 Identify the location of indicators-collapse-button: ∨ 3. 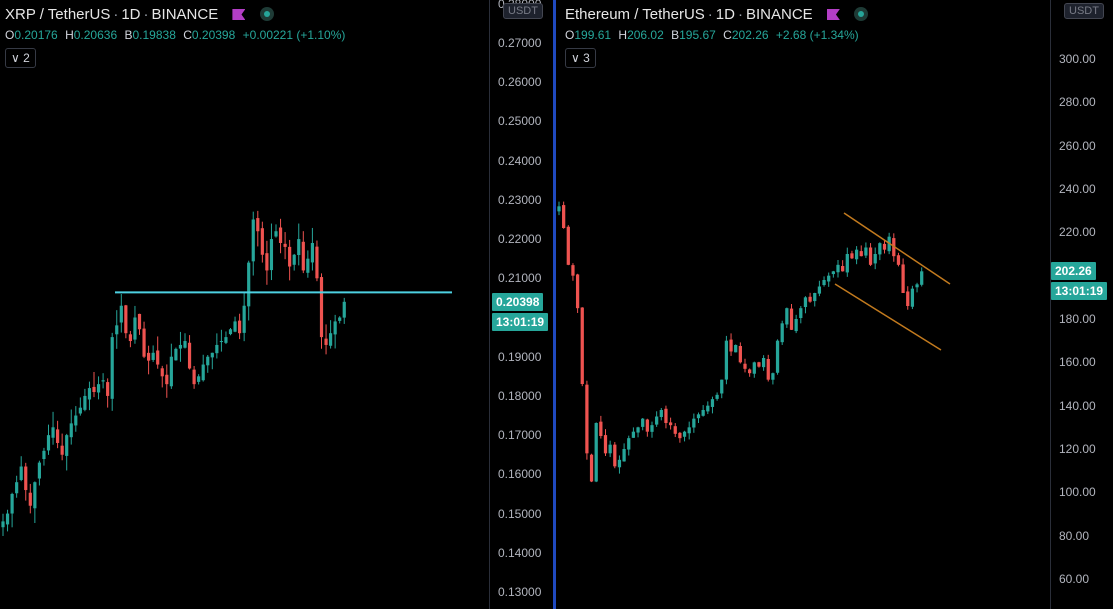
(580, 58).